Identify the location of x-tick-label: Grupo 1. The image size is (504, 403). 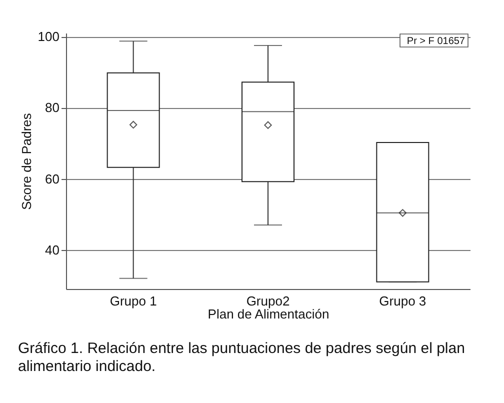
(133, 301).